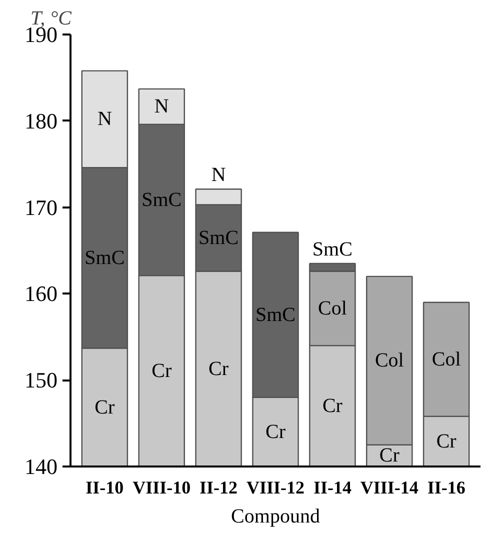 This screenshot has height=540, width=498. Describe the element at coordinates (104, 257) in the screenshot. I see `series-label: SmC` at that location.